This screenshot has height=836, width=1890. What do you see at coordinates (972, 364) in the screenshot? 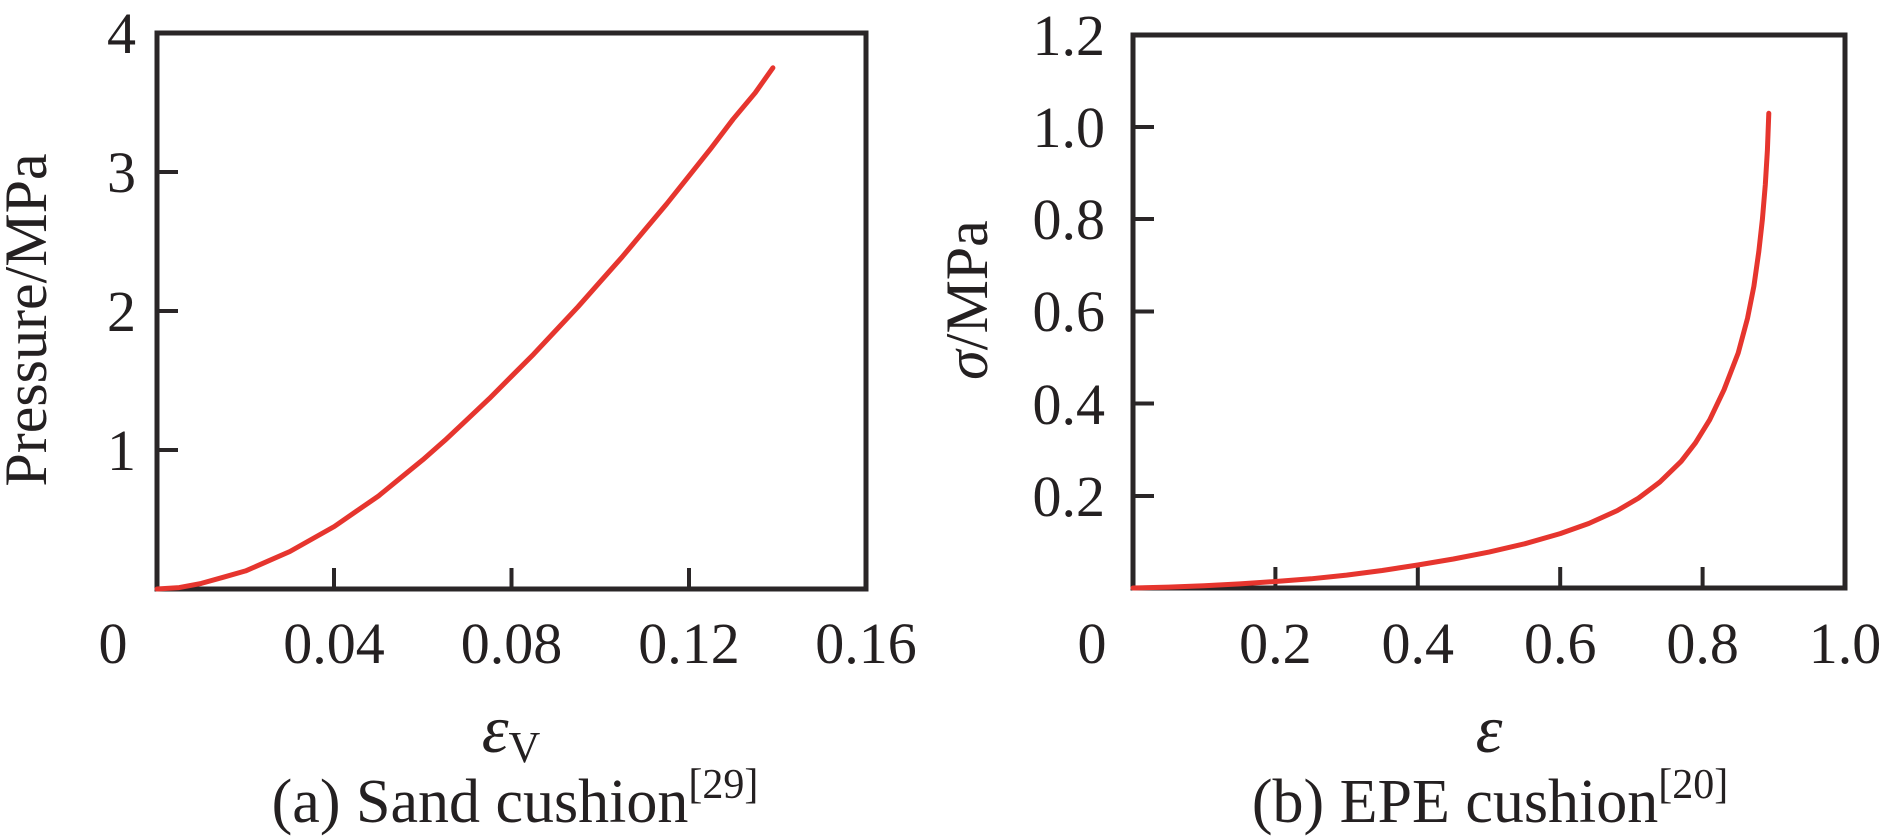
I see `sigma-symbol: σ` at bounding box center [972, 364].